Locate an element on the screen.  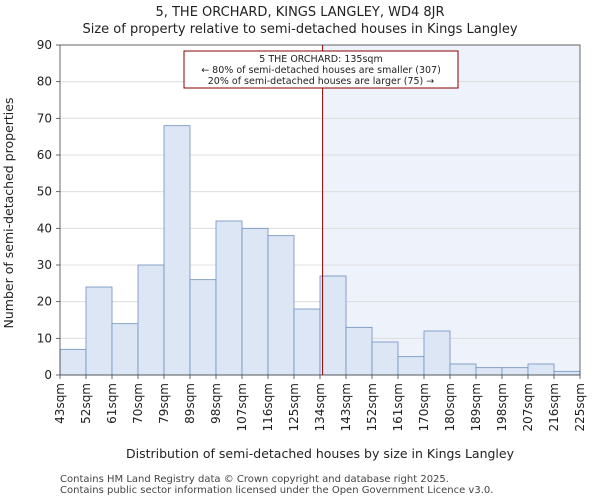
y-tick-label: 50 is located at coordinates (44, 192).